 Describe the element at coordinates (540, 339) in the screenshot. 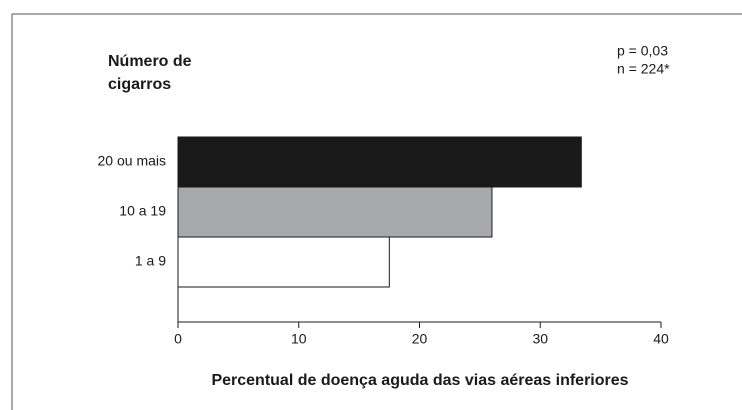

I see `x-tick-label: 30` at that location.